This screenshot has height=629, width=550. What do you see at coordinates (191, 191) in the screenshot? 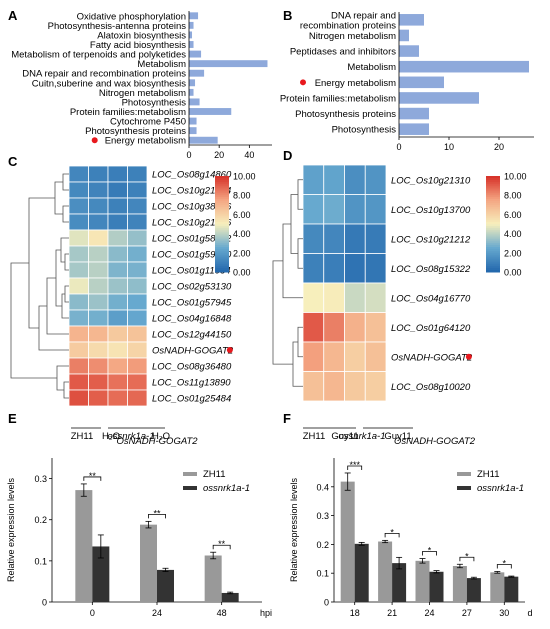
I see `c-gene-label: LOC_Os10g21324` at bounding box center [191, 191].